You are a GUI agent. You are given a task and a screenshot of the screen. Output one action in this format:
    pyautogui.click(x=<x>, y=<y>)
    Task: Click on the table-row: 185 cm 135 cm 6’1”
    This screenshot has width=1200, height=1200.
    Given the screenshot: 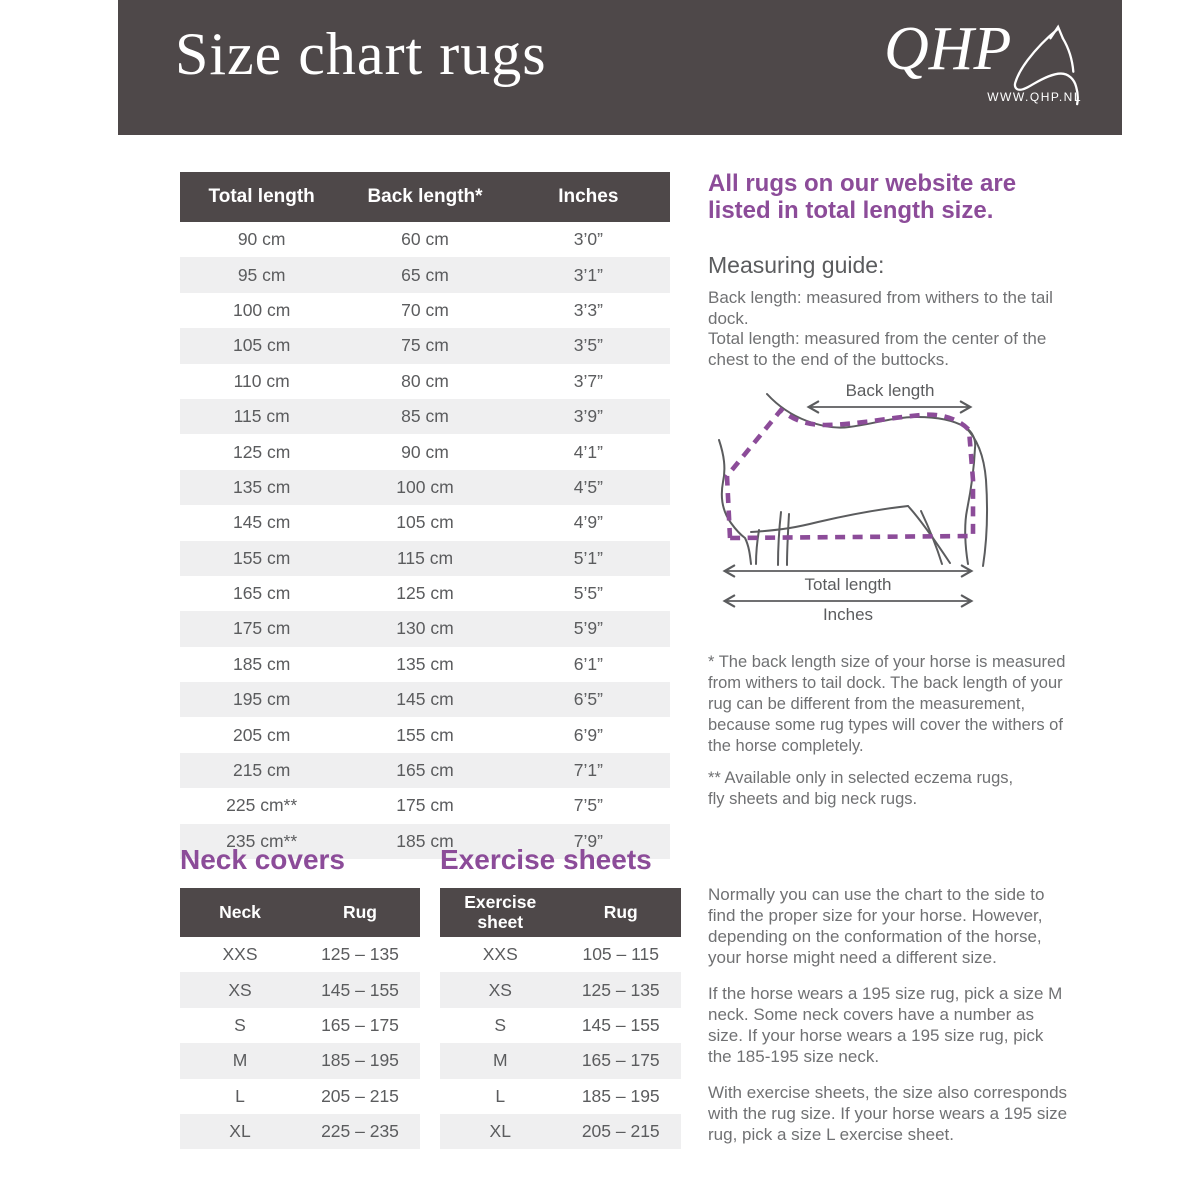 What is the action you would take?
    pyautogui.click(x=425, y=664)
    